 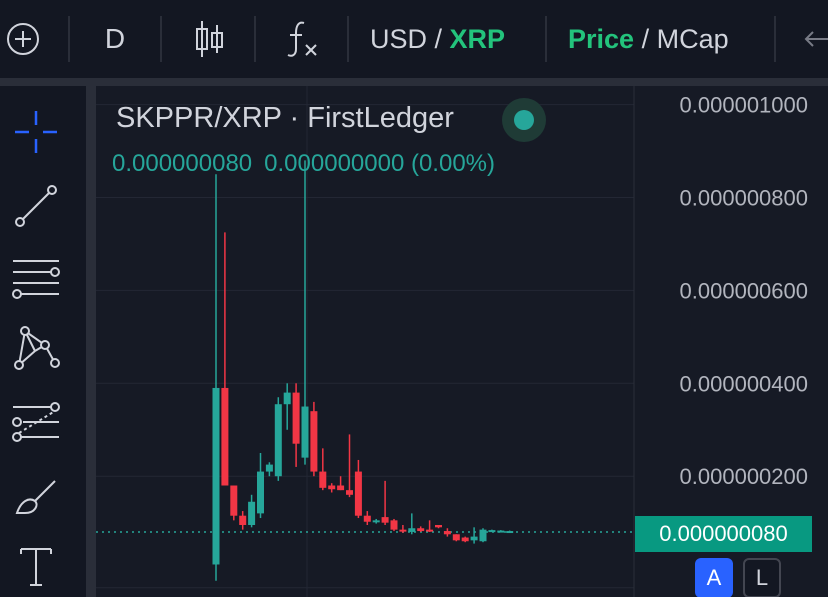 I want to click on fx-icon, so click(x=302, y=39).